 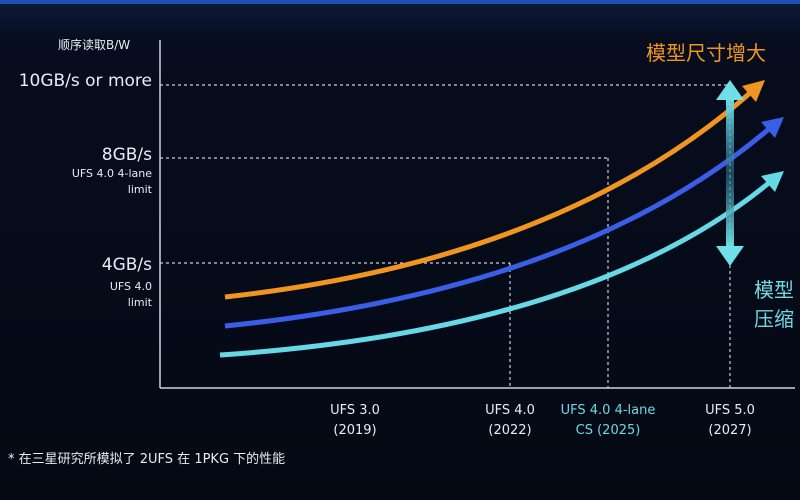 I want to click on x-label: UFS 5.0, so click(x=730, y=410).